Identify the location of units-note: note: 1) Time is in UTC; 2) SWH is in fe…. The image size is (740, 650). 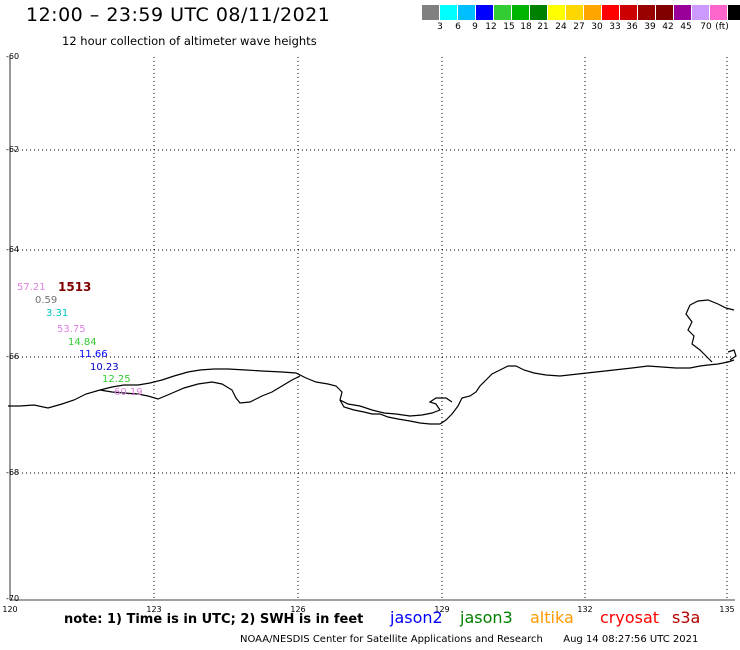
(214, 619).